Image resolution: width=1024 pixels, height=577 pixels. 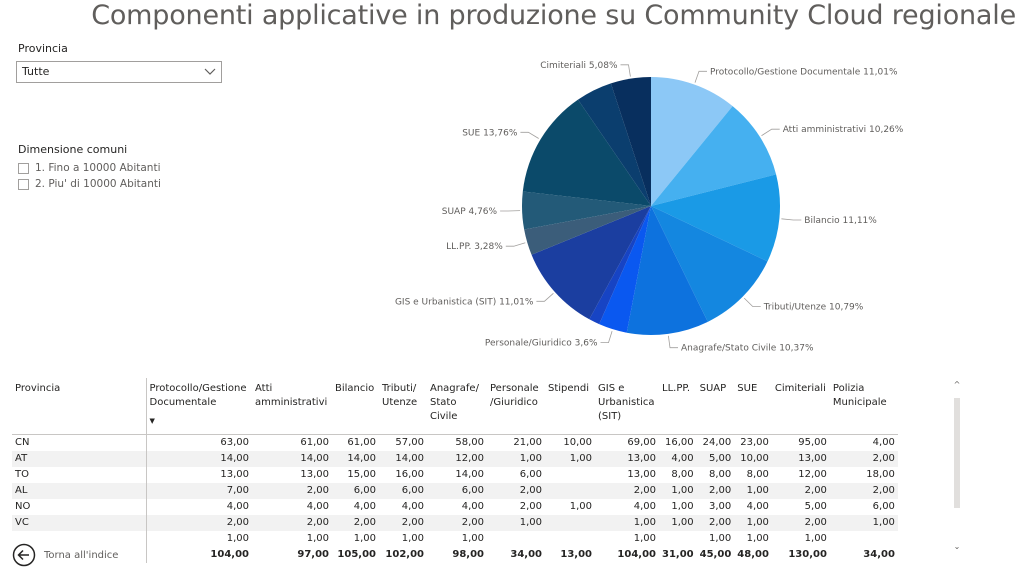 I want to click on pie-data-label: SUAP 4,76%, so click(x=470, y=212).